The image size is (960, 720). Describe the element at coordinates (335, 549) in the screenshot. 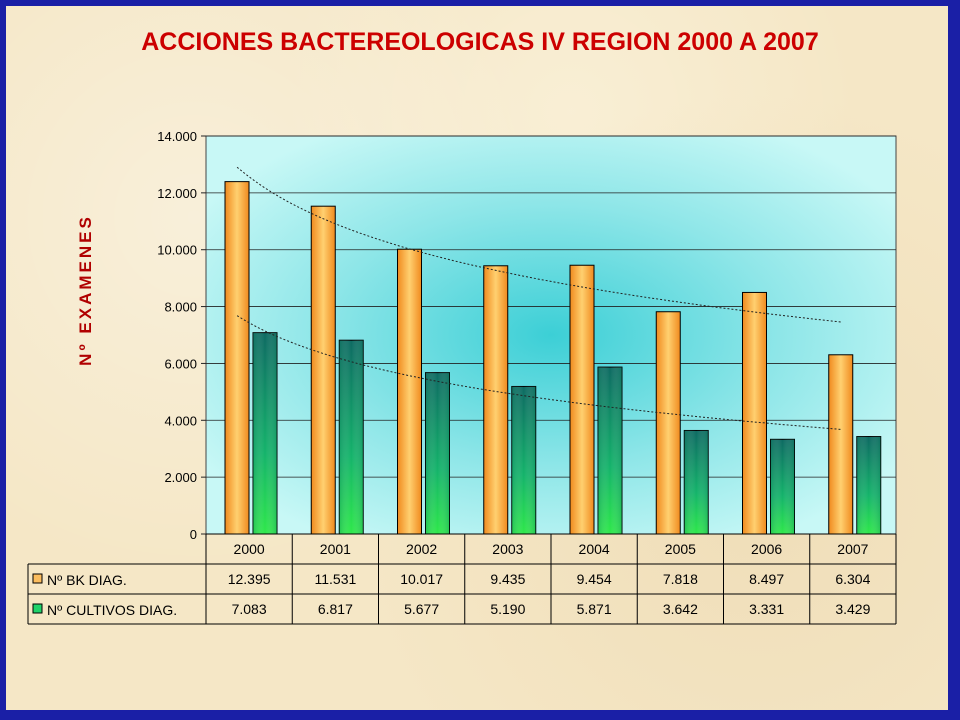

I see `x-category-label: 2001` at that location.